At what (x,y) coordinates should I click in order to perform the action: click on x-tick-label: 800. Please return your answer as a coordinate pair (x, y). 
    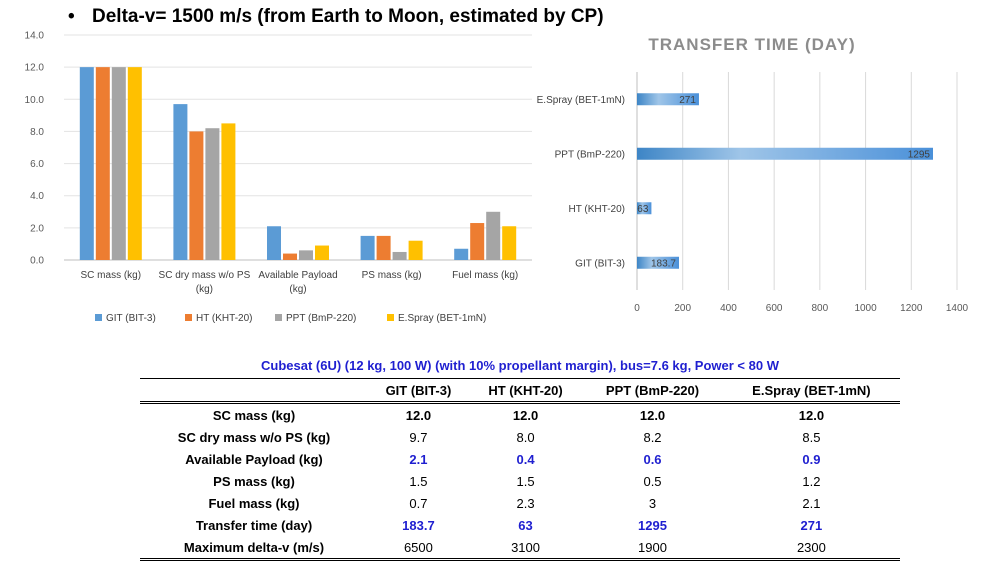
    Looking at the image, I should click on (820, 308).